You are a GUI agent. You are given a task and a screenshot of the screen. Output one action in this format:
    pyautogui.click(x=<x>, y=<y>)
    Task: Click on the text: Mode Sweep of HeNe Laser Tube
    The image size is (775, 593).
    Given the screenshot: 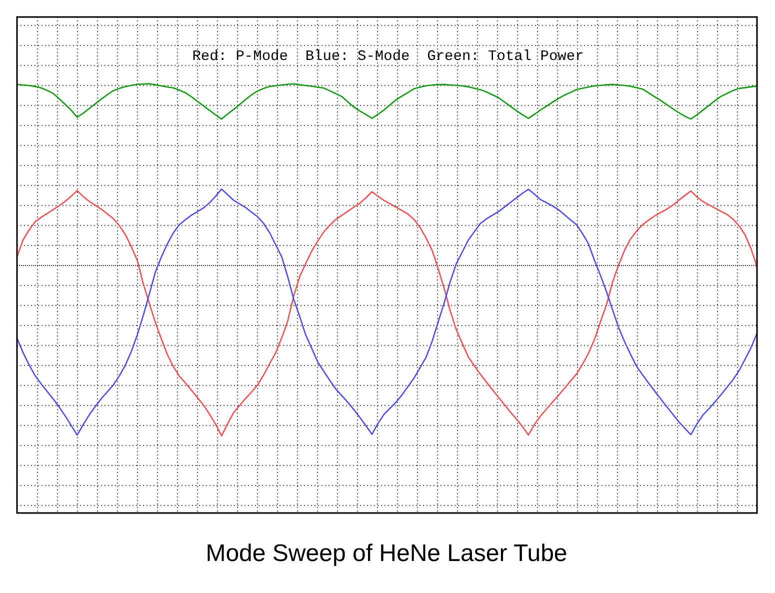 What is the action you would take?
    pyautogui.click(x=387, y=553)
    